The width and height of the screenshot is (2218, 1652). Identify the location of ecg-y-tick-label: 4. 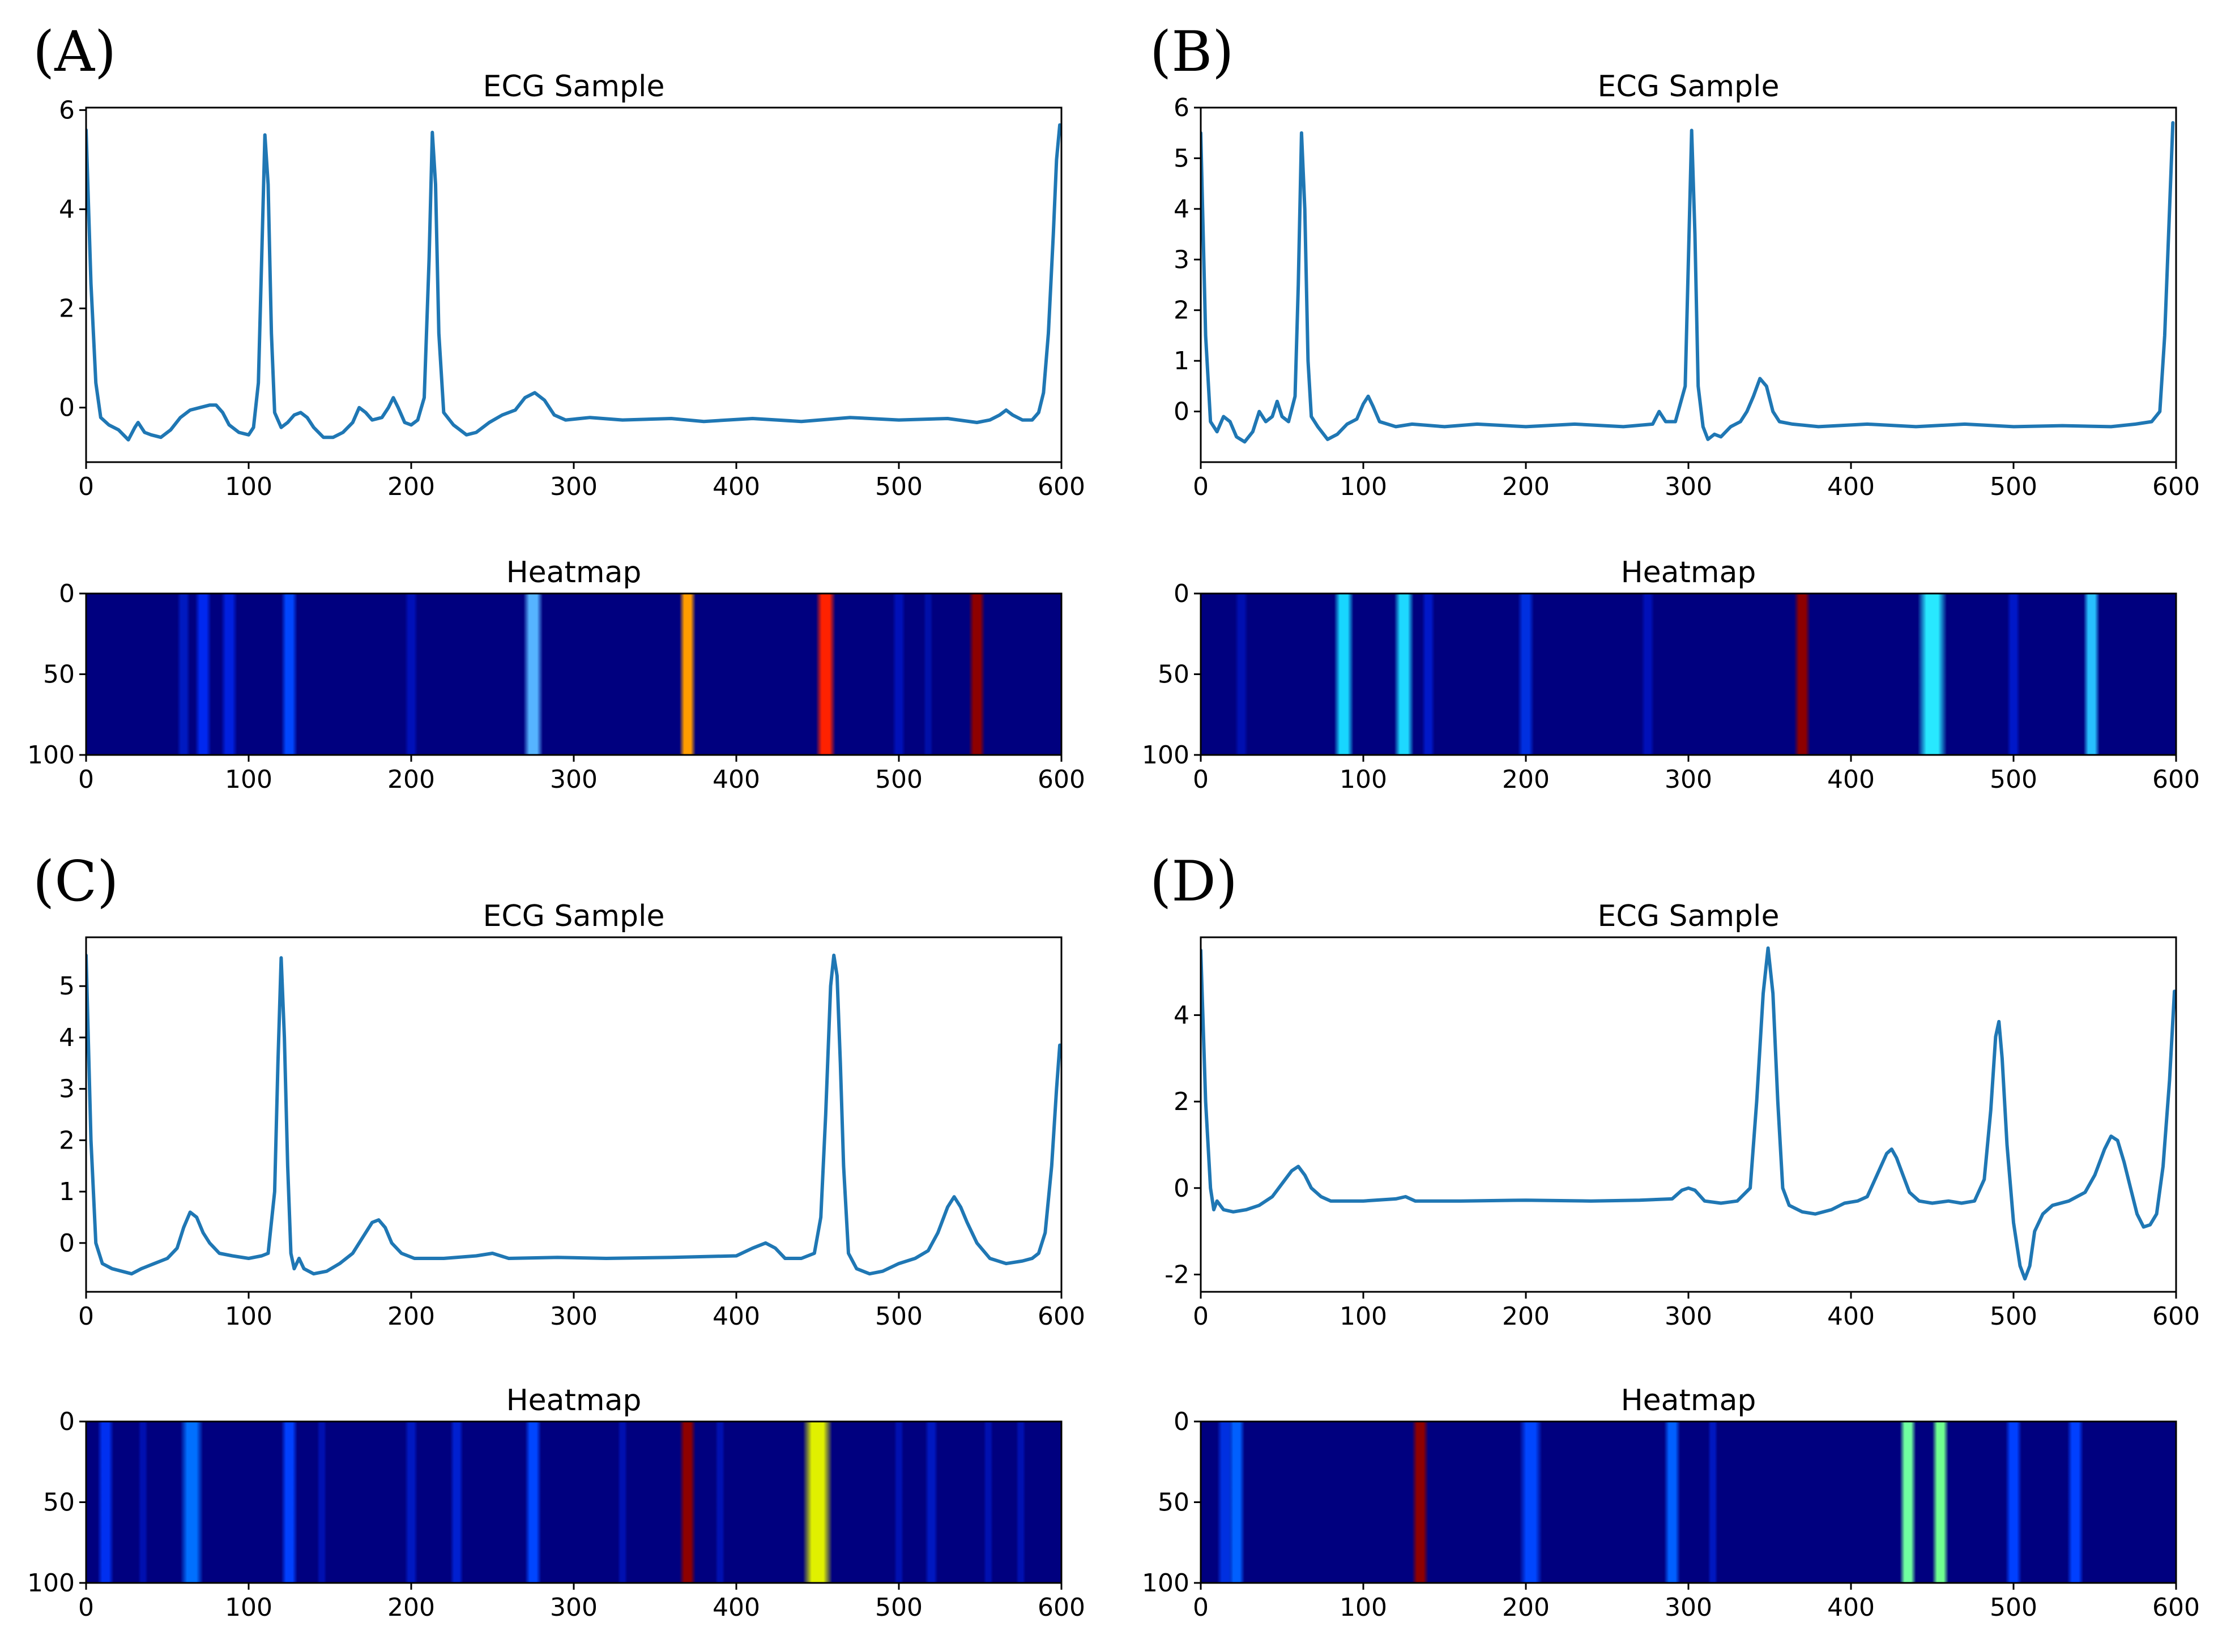
(1181, 209).